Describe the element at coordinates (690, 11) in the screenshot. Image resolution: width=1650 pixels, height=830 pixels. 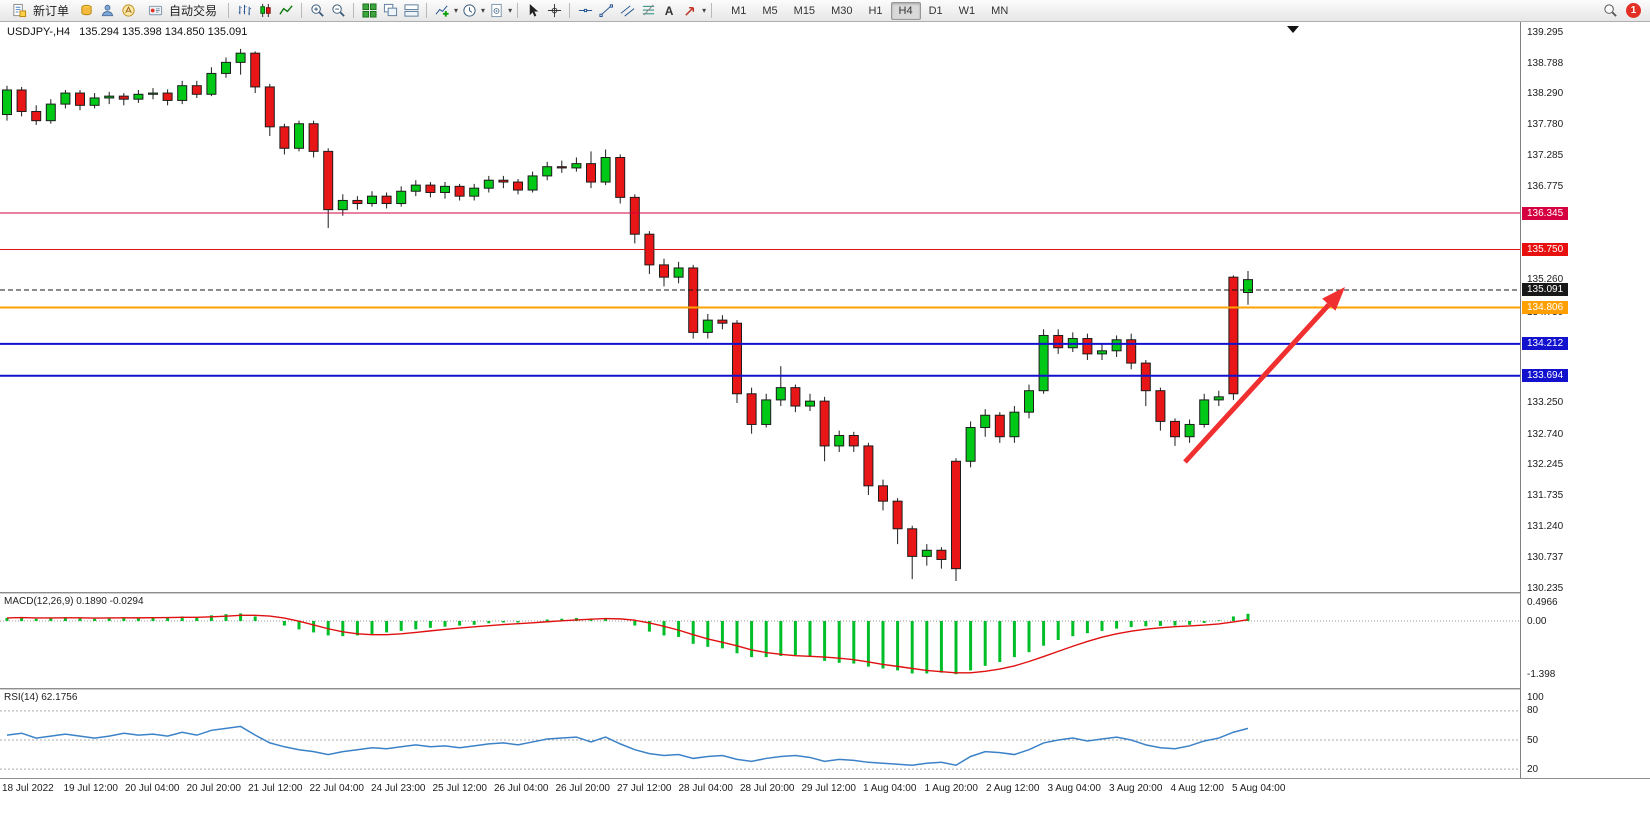
I see `arrow-tools-button` at that location.